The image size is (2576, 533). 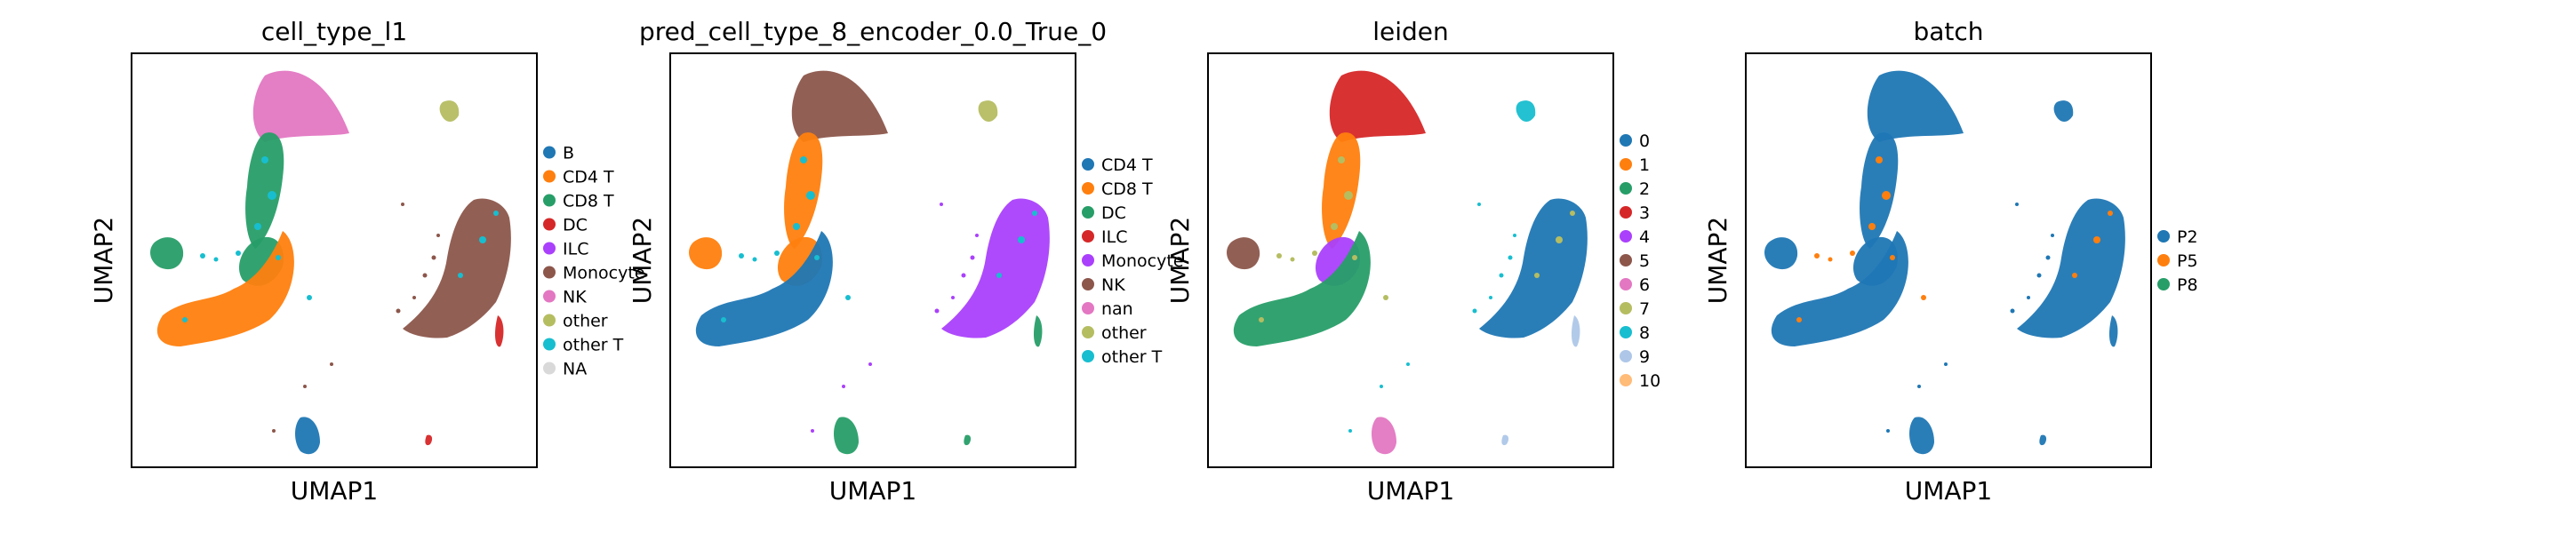 I want to click on legend-label: NA, so click(x=575, y=369).